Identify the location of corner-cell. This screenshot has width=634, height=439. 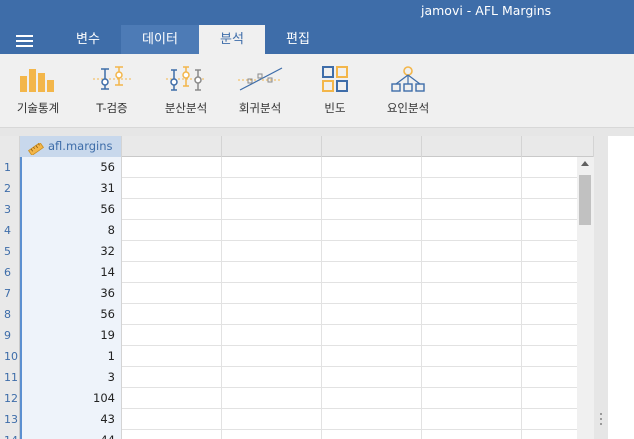
(10, 146).